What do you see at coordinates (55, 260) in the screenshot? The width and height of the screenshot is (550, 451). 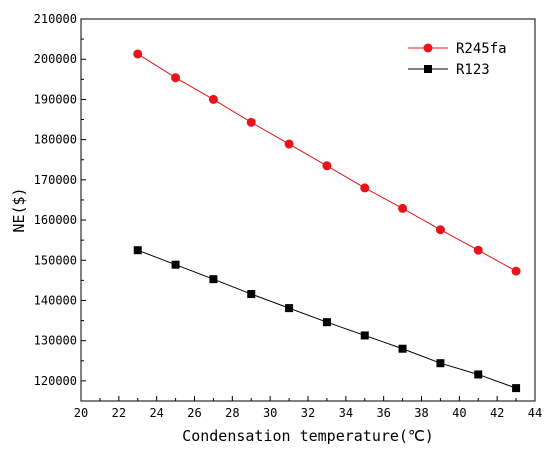 I see `y-tick-label: 150000` at bounding box center [55, 260].